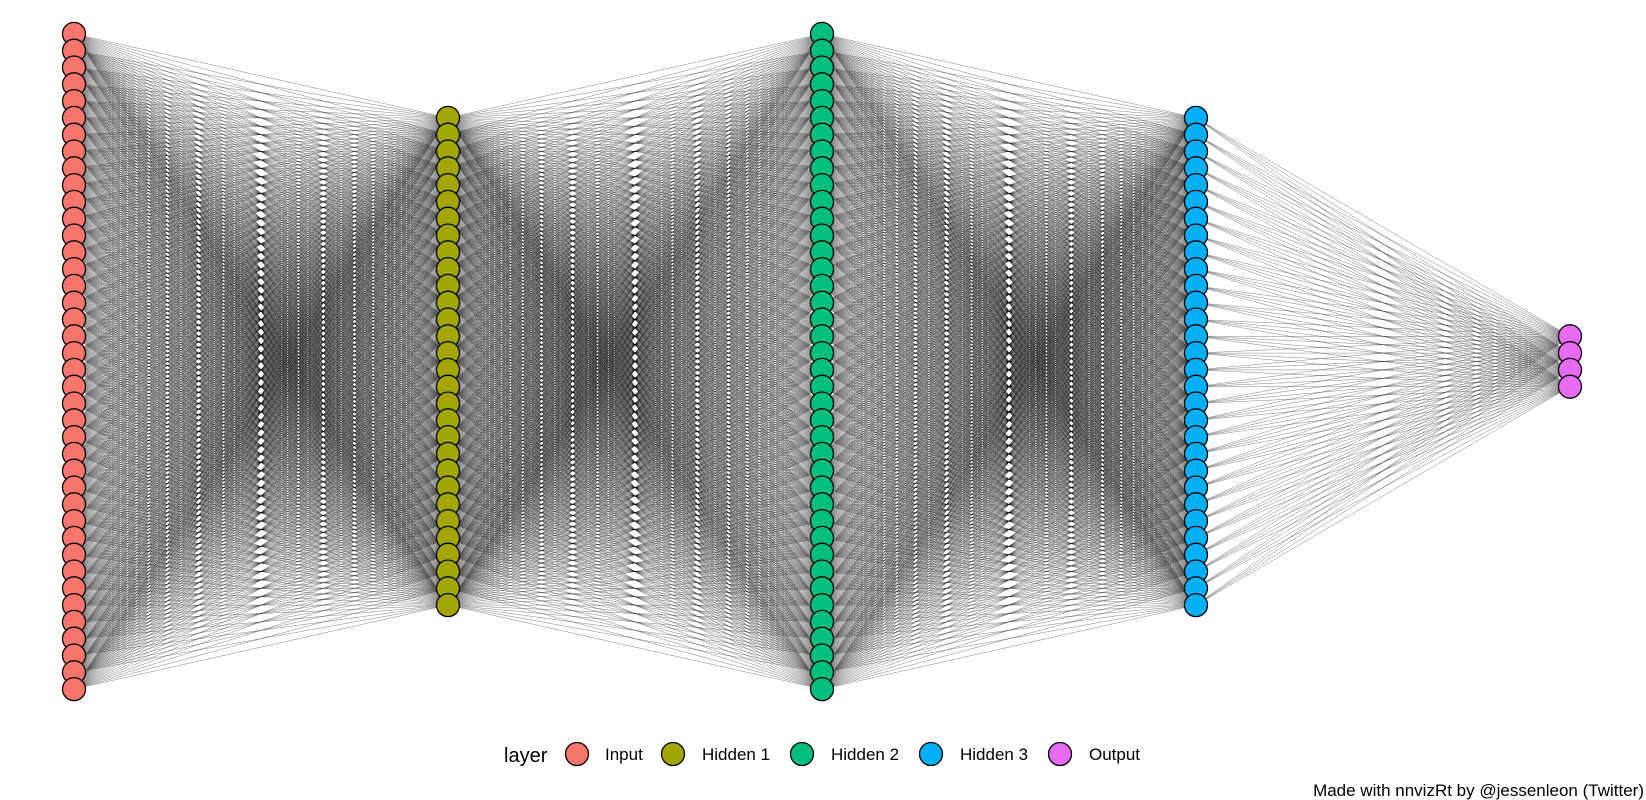 The width and height of the screenshot is (1646, 800). What do you see at coordinates (74, 361) in the screenshot?
I see `layer-input` at bounding box center [74, 361].